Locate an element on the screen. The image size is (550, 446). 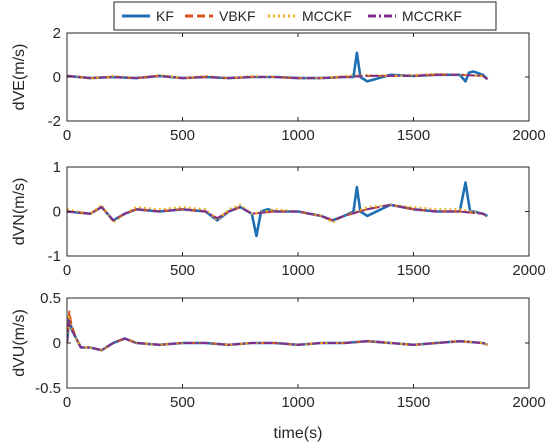
y-tick-label: -2 is located at coordinates (54, 121).